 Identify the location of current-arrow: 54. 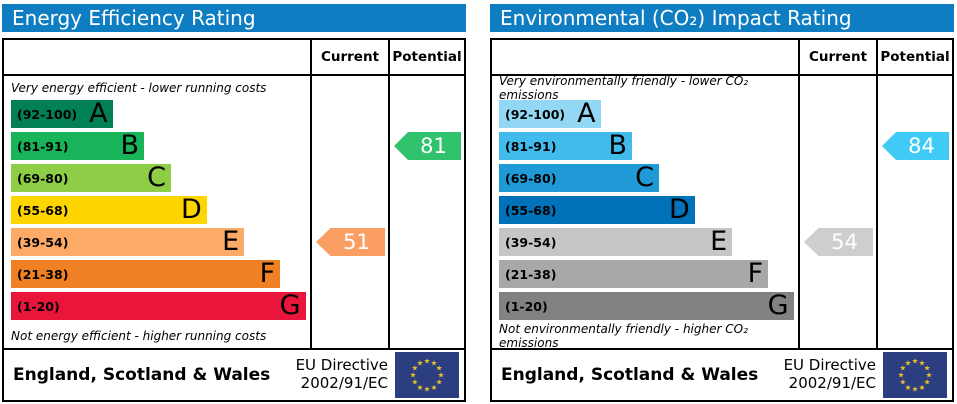
(838, 242).